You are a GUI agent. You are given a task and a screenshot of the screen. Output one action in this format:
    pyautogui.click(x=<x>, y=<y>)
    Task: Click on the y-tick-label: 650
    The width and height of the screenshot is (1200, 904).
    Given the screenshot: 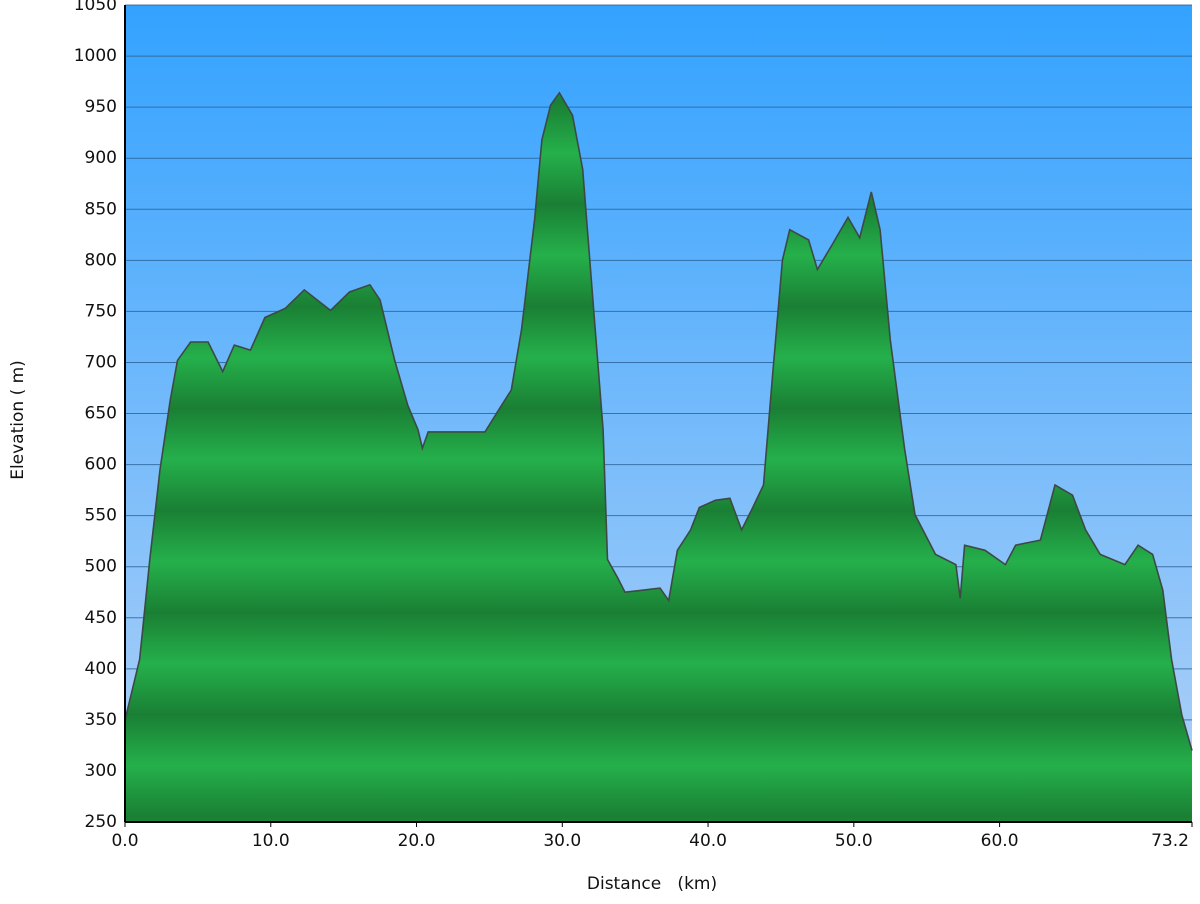 What is the action you would take?
    pyautogui.click(x=101, y=414)
    